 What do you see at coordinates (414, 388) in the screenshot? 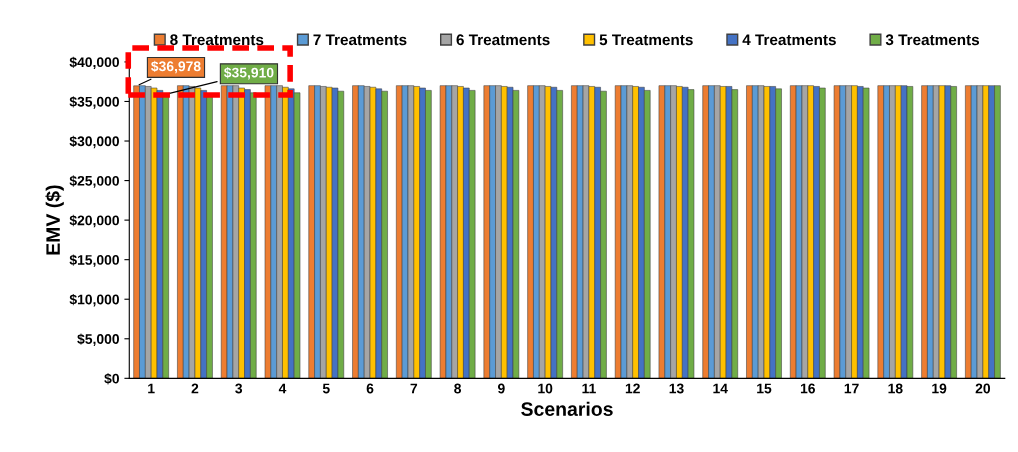
I see `x-tick-label: 7` at bounding box center [414, 388].